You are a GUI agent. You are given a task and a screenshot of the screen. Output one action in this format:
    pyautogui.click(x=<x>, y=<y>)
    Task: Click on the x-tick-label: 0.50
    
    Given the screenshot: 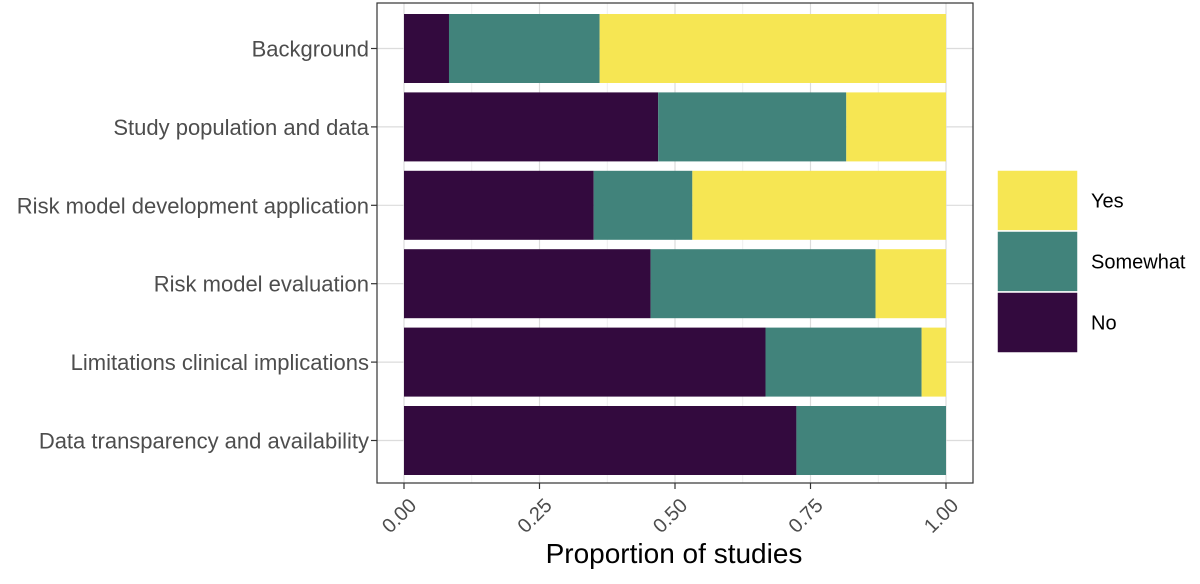 What is the action you would take?
    pyautogui.click(x=670, y=516)
    